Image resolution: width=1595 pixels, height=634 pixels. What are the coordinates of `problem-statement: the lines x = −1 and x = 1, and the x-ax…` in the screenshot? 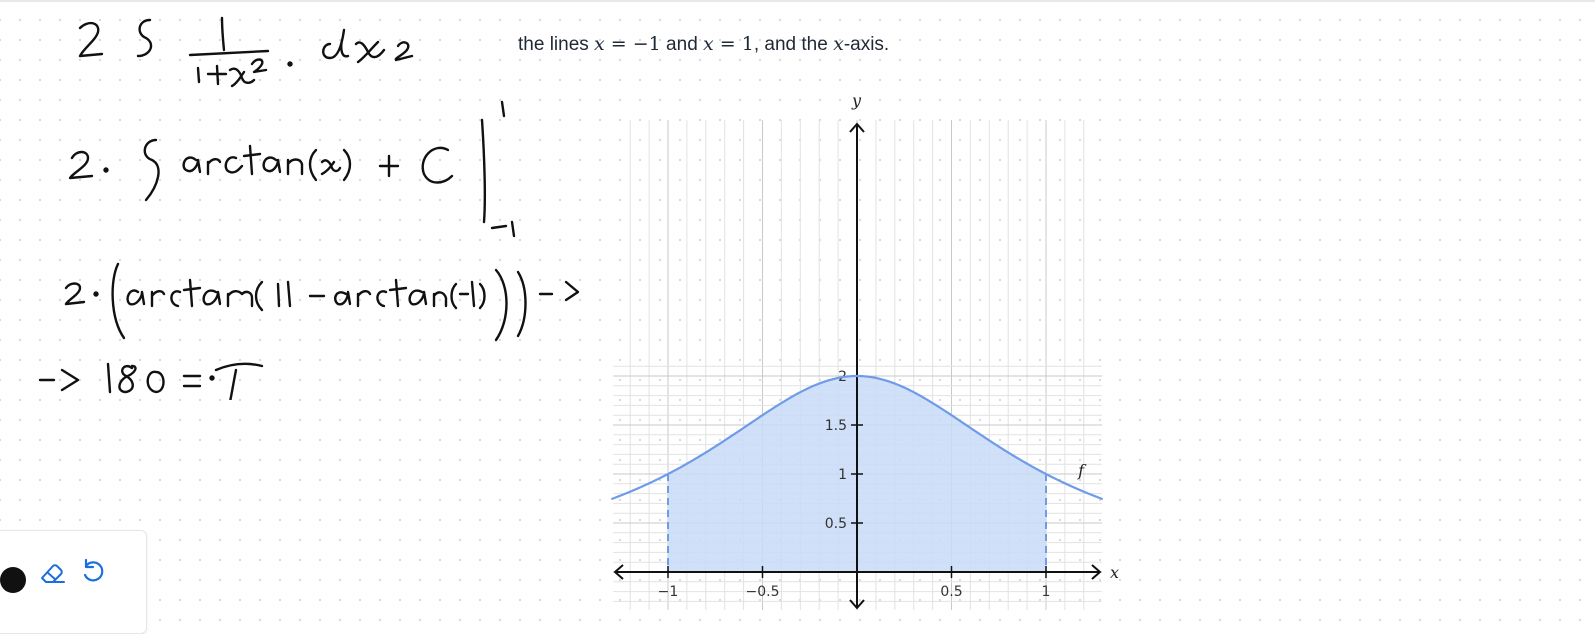 It's located at (703, 44).